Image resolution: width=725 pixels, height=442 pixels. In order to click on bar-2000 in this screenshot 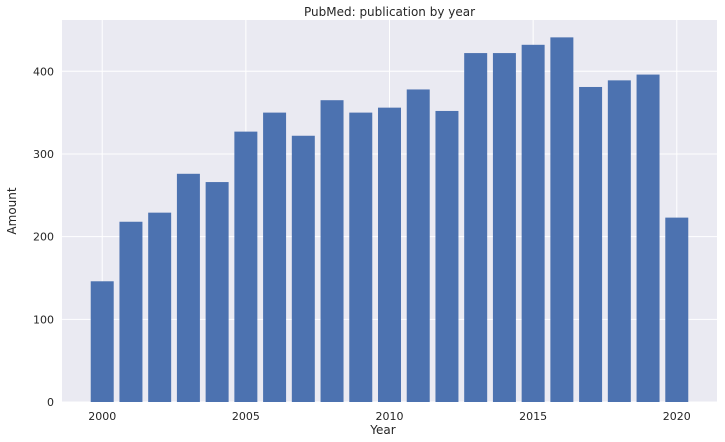, I will do `click(102, 341)`.